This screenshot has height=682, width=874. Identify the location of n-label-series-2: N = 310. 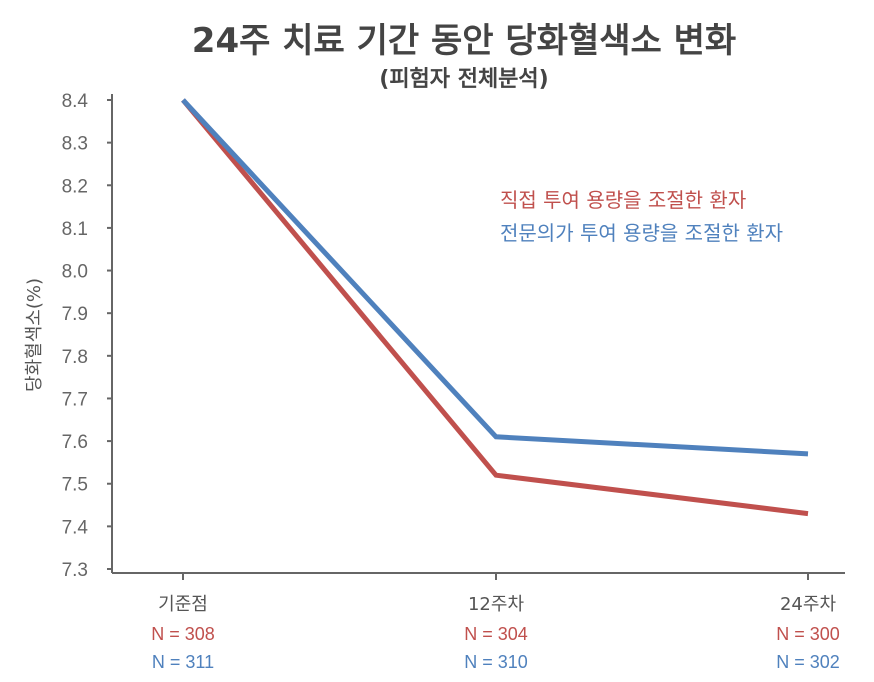
(496, 662).